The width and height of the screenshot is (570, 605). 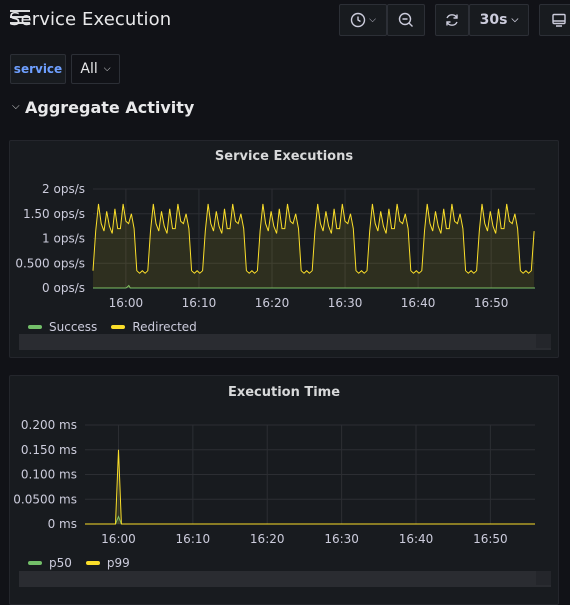 What do you see at coordinates (54, 214) in the screenshot?
I see `y-tick-label: 1.50 ops/s` at bounding box center [54, 214].